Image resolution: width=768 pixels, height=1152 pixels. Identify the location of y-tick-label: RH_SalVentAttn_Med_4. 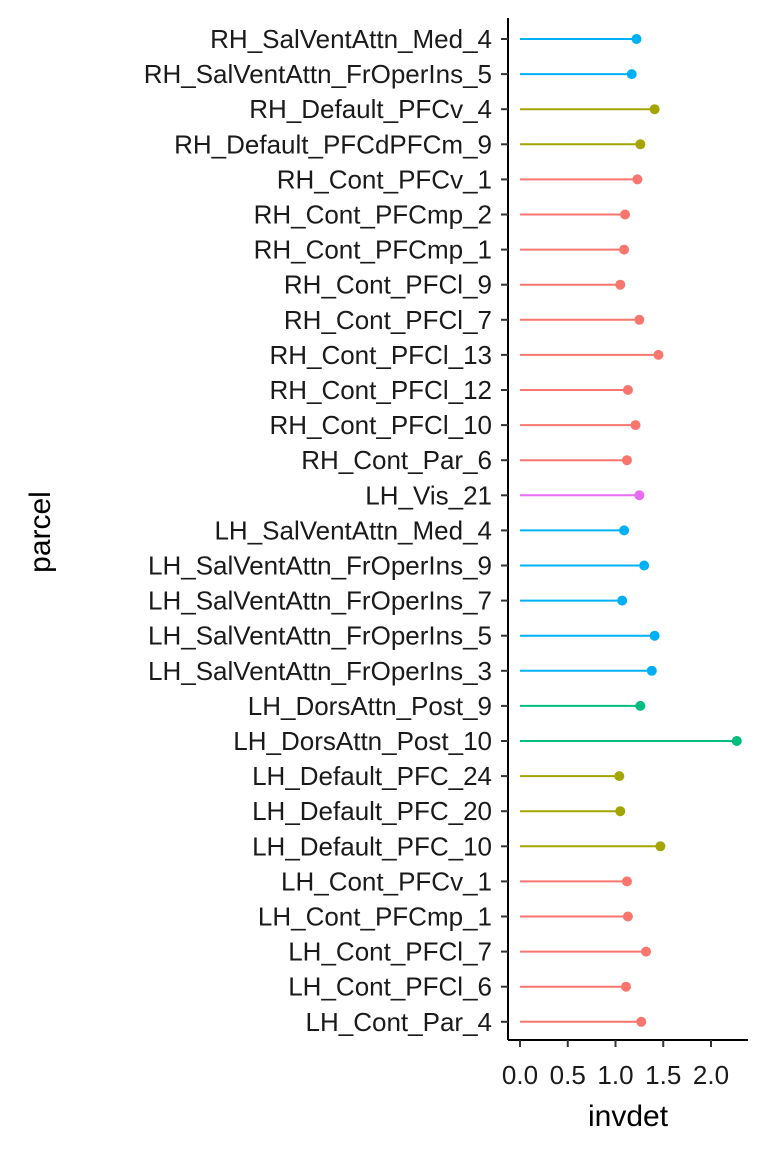
(351, 39).